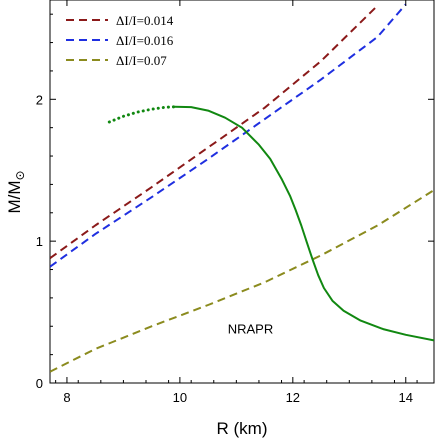 The image size is (436, 442). What do you see at coordinates (20, 175) in the screenshot?
I see `y-axis-title-subscript: ⊙` at bounding box center [20, 175].